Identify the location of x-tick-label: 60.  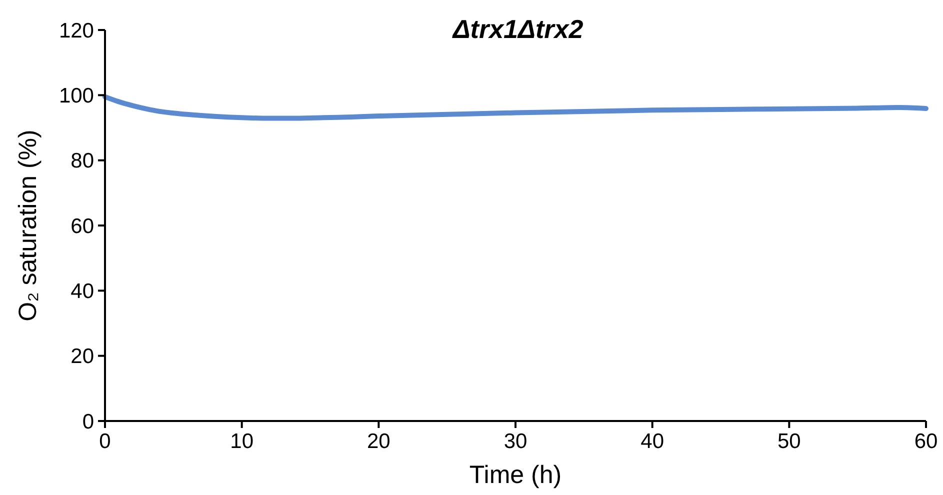
(926, 441).